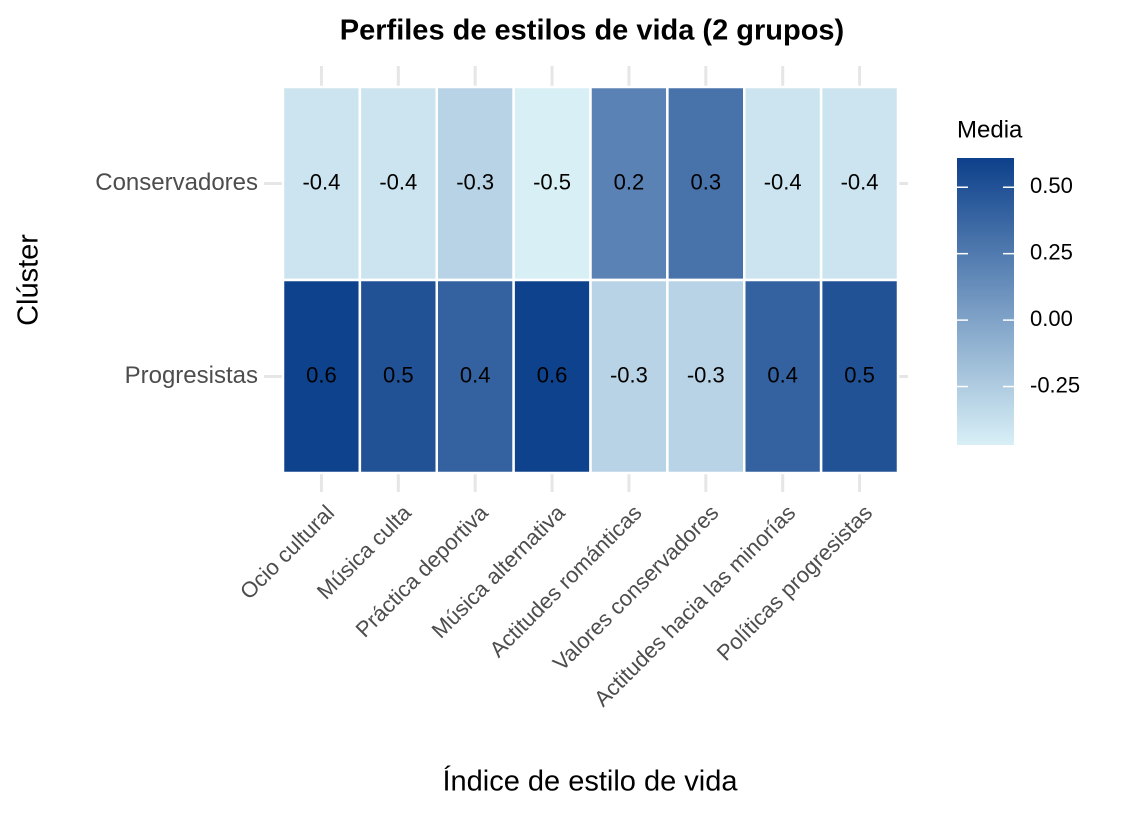  I want to click on cell-label: 0.3, so click(706, 181).